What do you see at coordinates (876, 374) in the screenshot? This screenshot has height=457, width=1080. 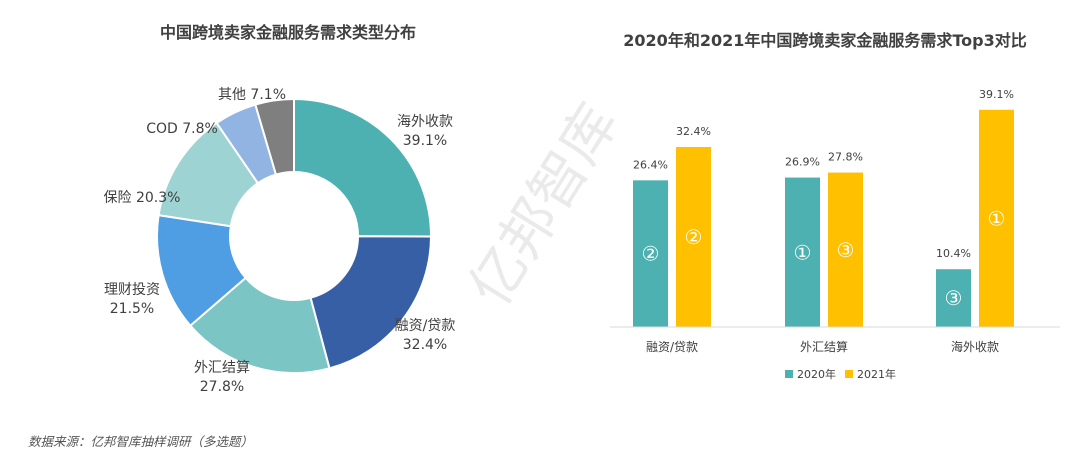 I see `legend-label: 2021年` at bounding box center [876, 374].